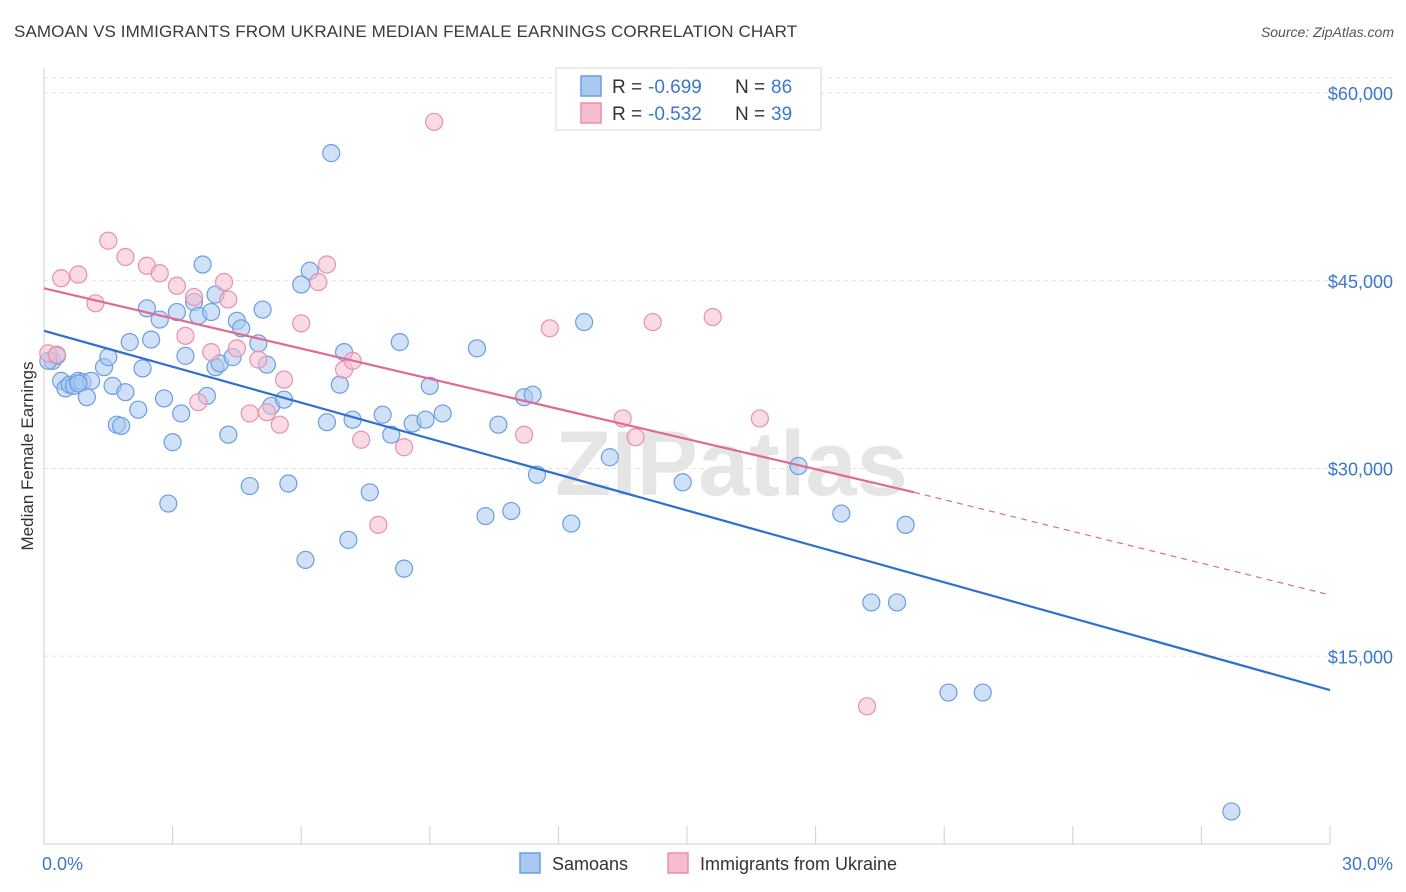  I want to click on legend-r-label-1: R =, so click(627, 87).